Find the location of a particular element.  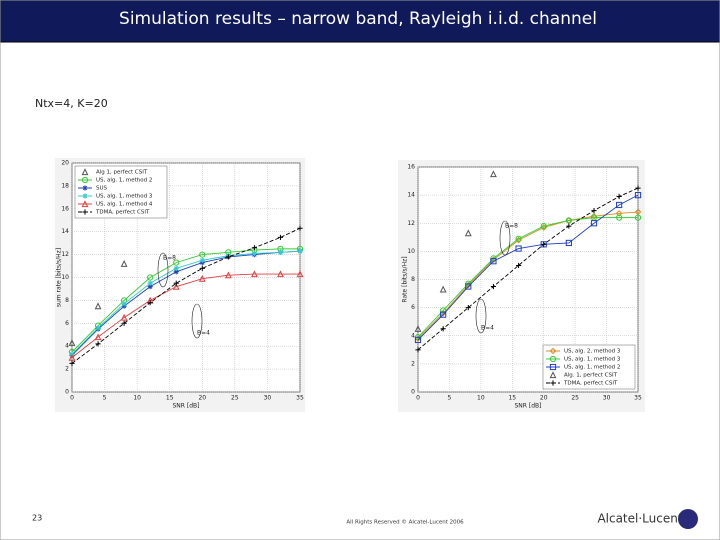

logo-icon is located at coordinates (688, 519).